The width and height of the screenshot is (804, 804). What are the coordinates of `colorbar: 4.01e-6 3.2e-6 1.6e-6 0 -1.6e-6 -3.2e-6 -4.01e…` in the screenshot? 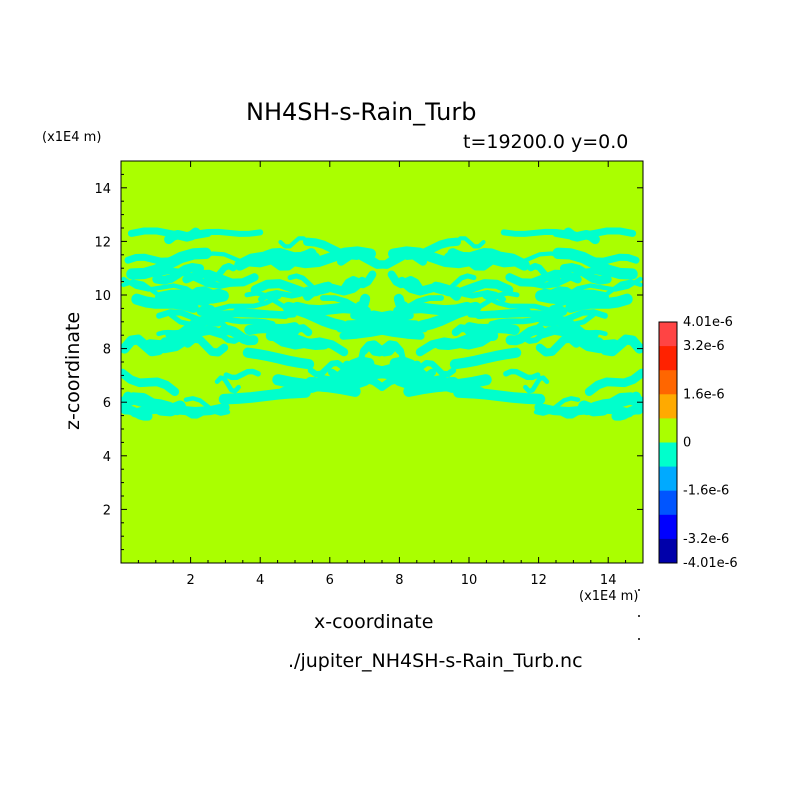 It's located at (698, 443).